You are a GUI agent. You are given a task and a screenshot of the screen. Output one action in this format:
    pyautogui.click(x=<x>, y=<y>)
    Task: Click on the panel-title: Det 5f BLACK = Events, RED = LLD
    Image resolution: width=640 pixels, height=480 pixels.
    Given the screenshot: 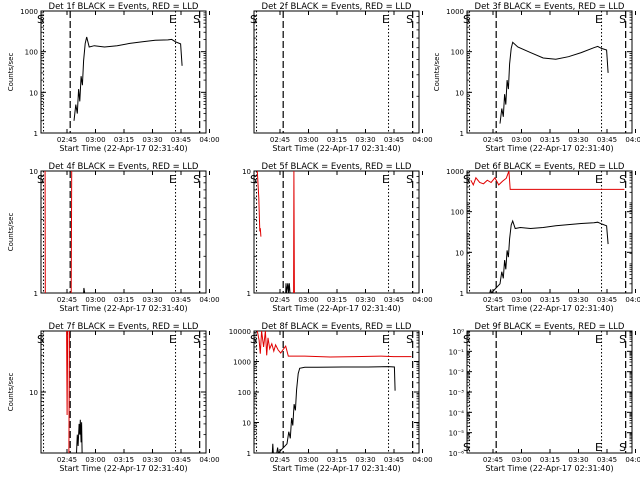 What is the action you would take?
    pyautogui.click(x=337, y=167)
    